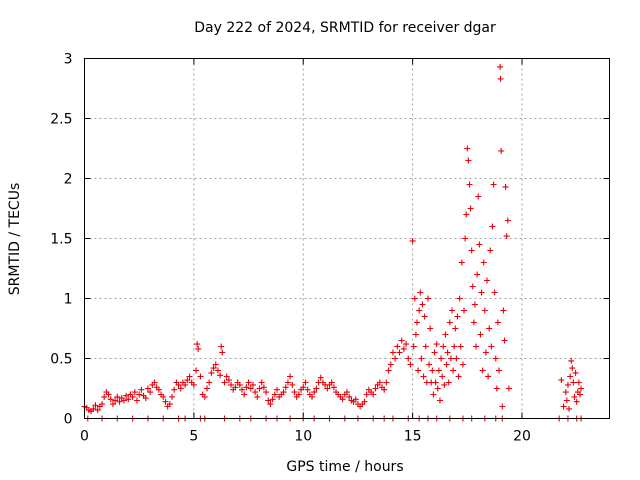  Describe the element at coordinates (193, 437) in the screenshot. I see `x-tick-label: 5` at that location.